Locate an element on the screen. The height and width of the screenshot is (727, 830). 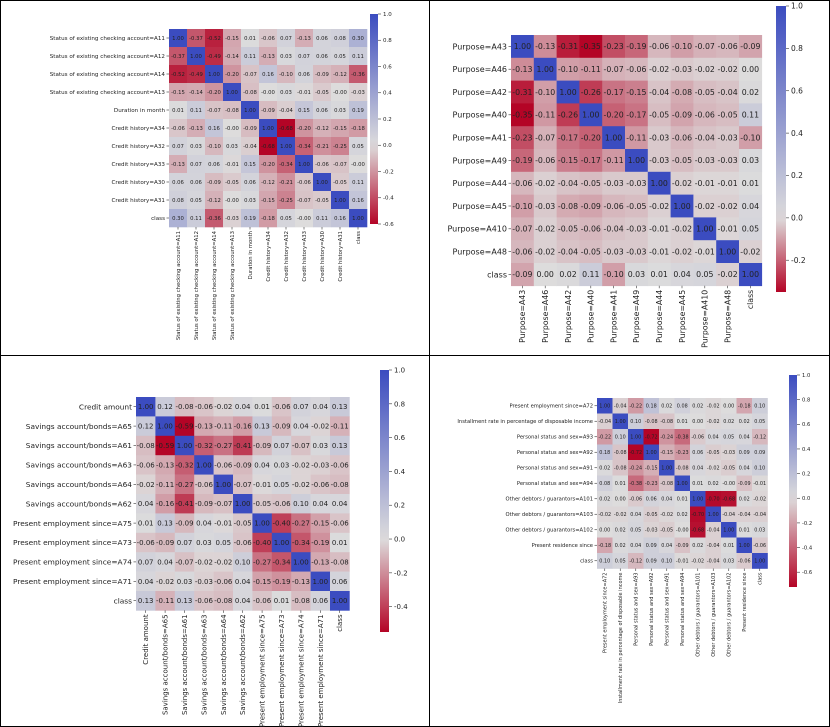
col-tick-label: Status of existing checking account=A14 is located at coordinates (215, 285).